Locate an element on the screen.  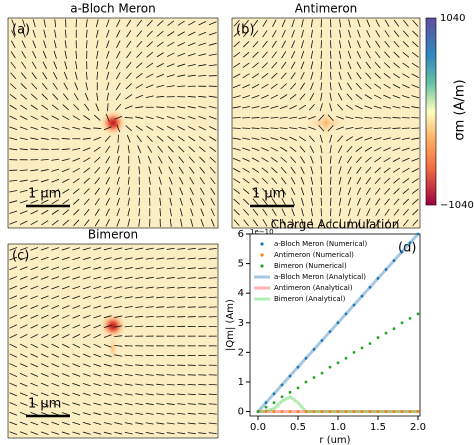
colorbar-min: −1040 is located at coordinates (457, 205).